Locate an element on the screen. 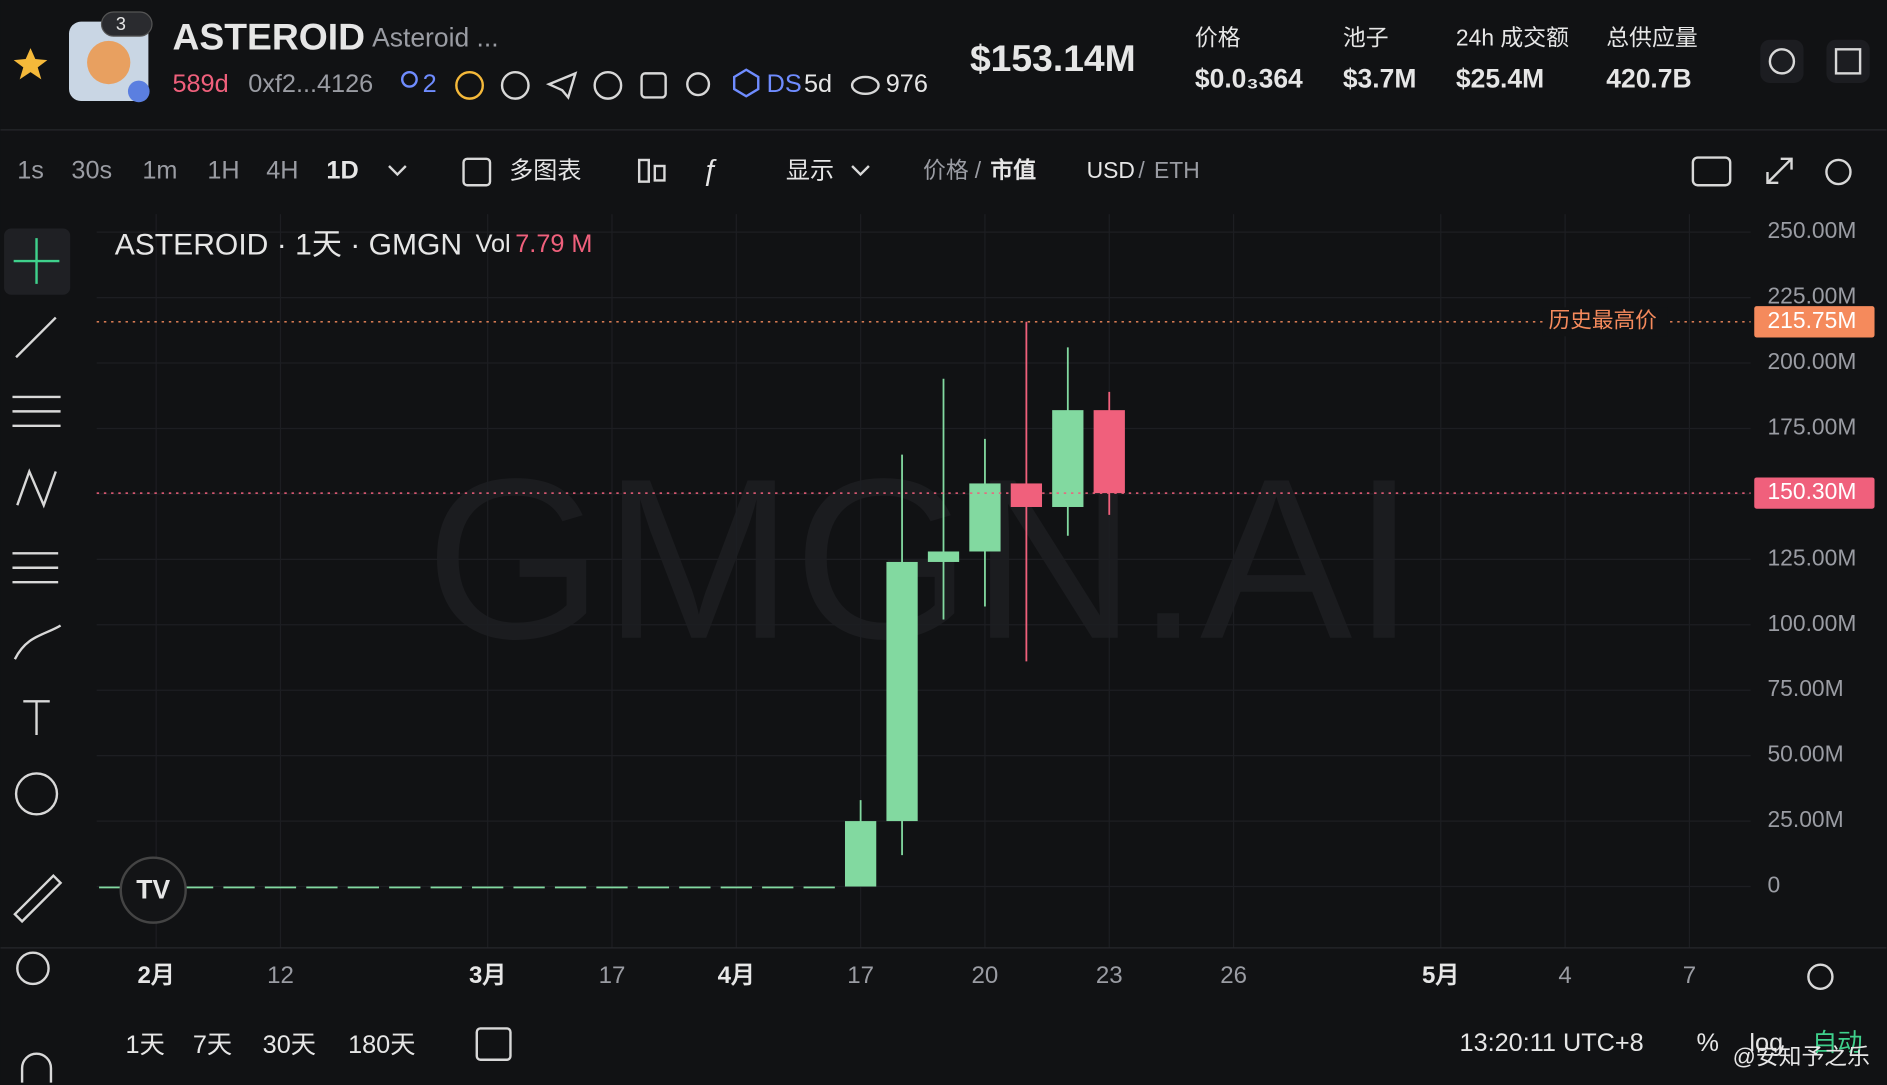  line-tool is located at coordinates (36, 337).